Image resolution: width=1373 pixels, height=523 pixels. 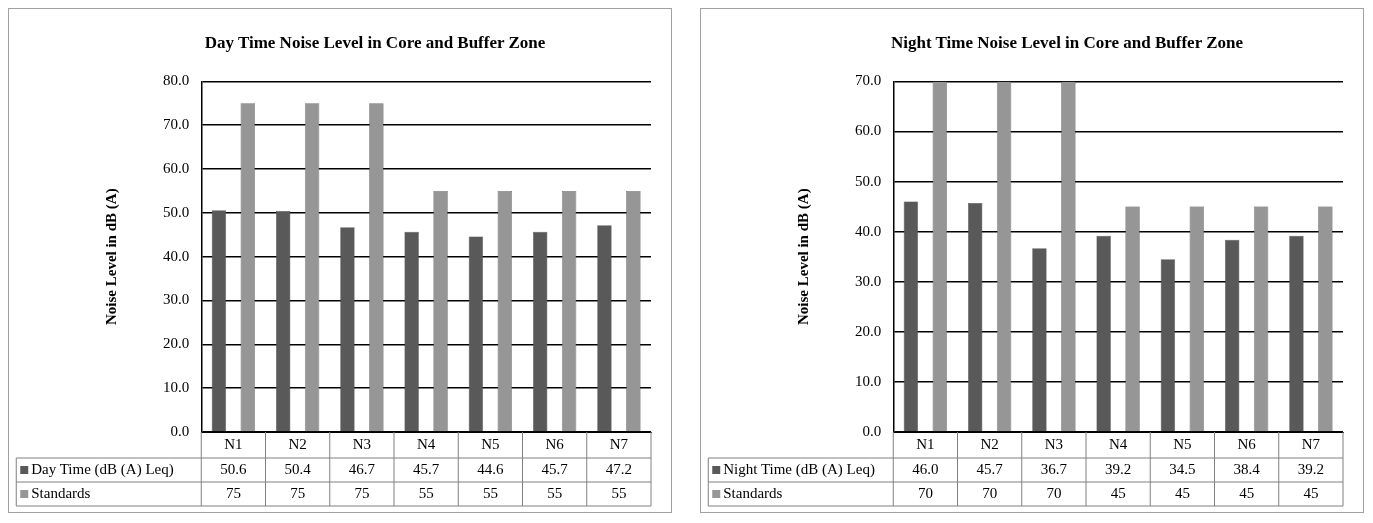 What do you see at coordinates (362, 468) in the screenshot?
I see `data-label: 46.7` at bounding box center [362, 468].